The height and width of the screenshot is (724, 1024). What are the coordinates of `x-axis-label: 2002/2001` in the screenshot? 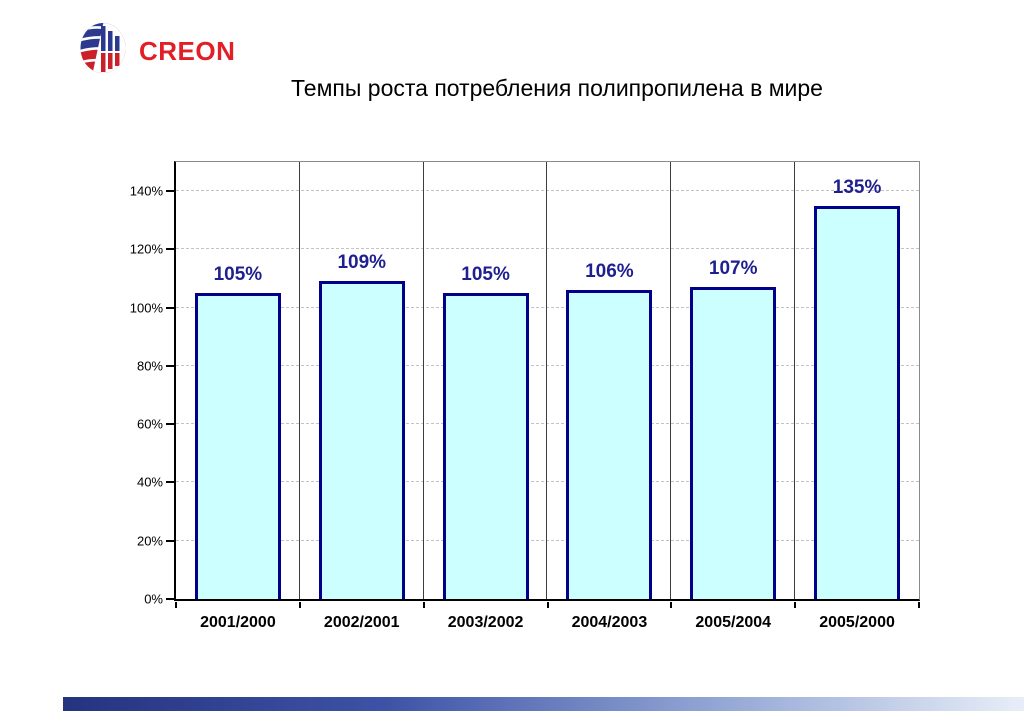 It's located at (361, 622).